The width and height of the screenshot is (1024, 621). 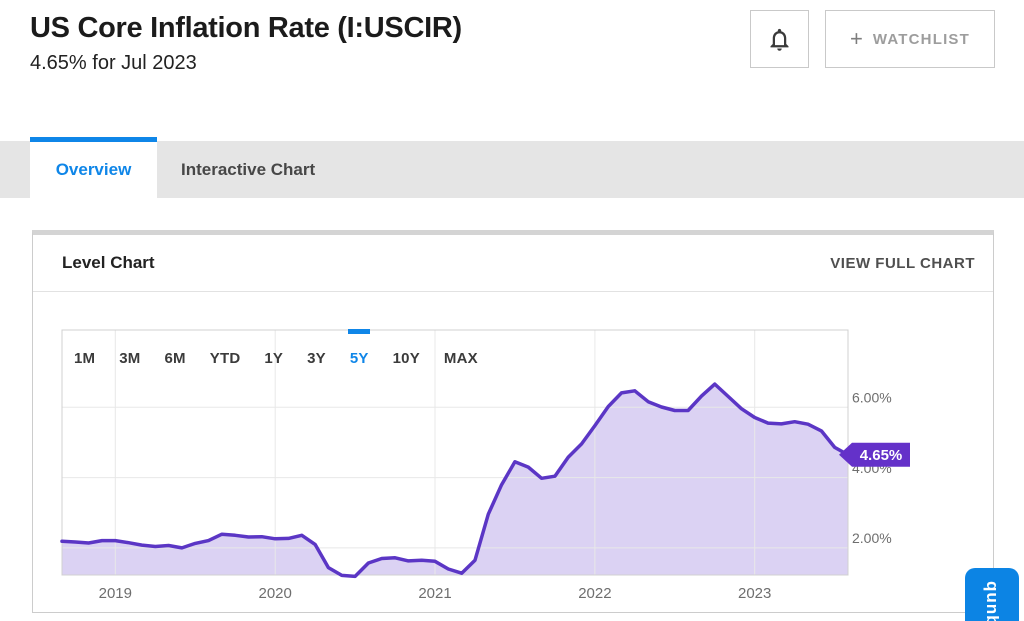 What do you see at coordinates (359, 358) in the screenshot?
I see `range-button-5y: 5Y` at bounding box center [359, 358].